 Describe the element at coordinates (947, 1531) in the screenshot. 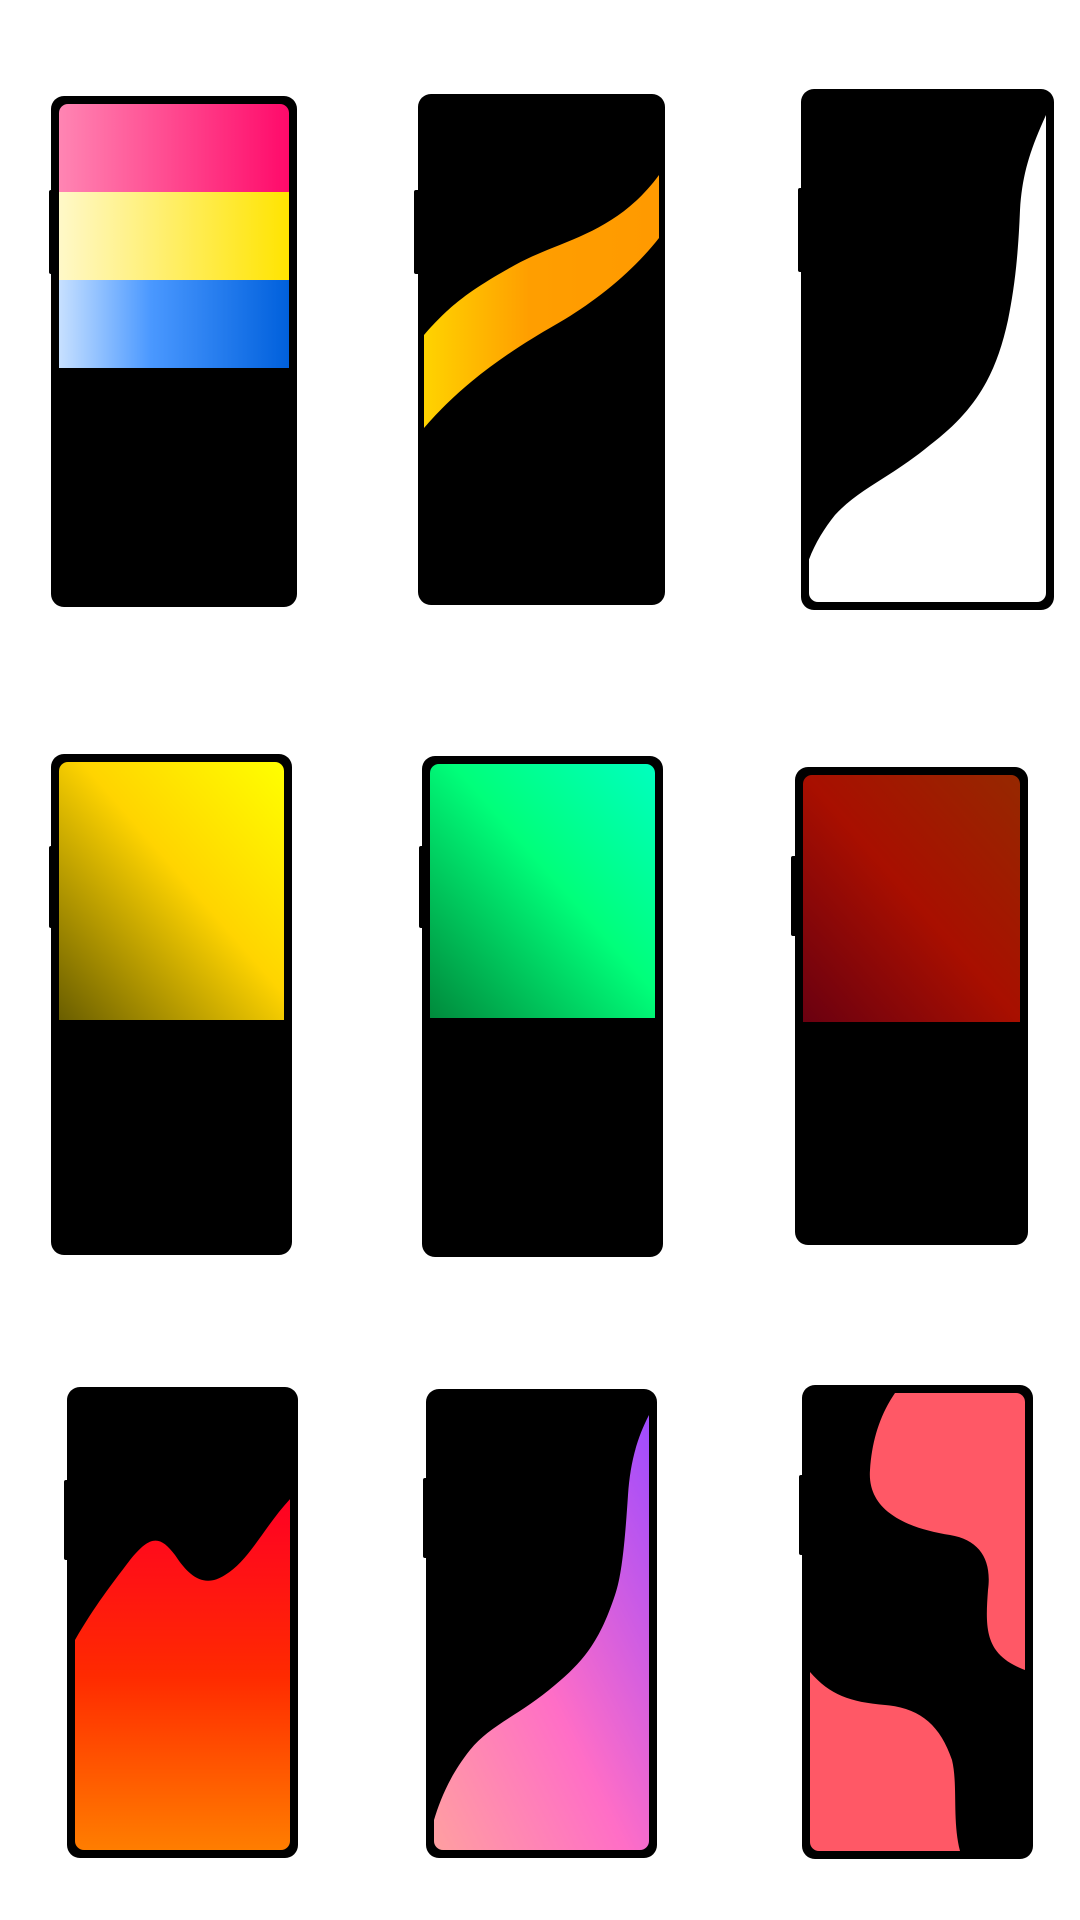

I see `coral-blob-top` at that location.